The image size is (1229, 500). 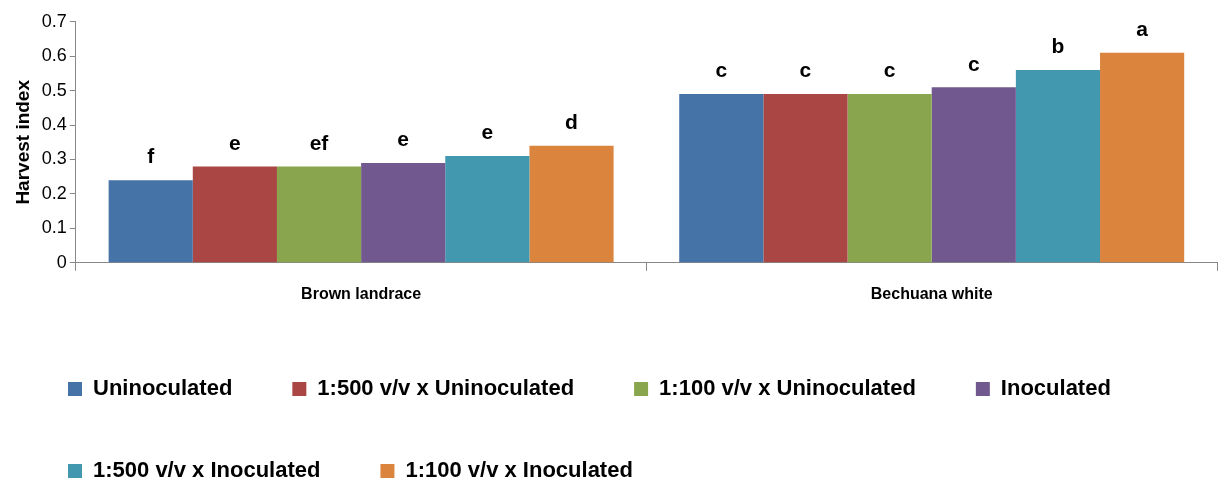 I want to click on legend-label: Uninoculated, so click(x=163, y=388).